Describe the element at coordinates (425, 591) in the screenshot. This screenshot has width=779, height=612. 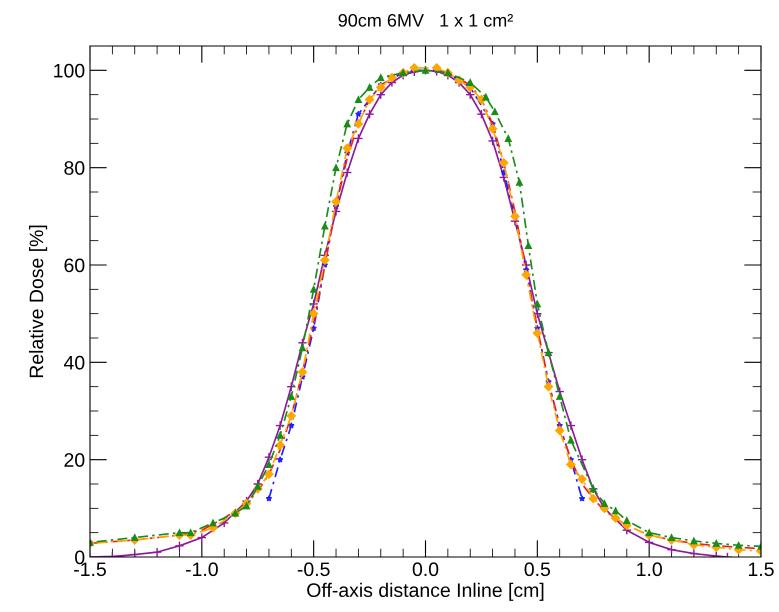
I see `x-axis-title: Off-axis distance Inline [cm]` at that location.